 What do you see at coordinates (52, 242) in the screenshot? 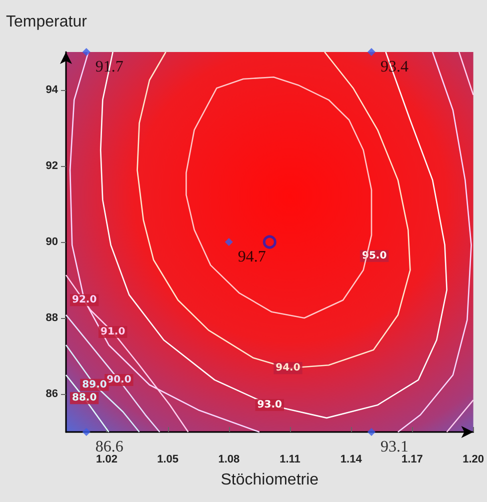
I see `y-tick-label: 90` at bounding box center [52, 242].